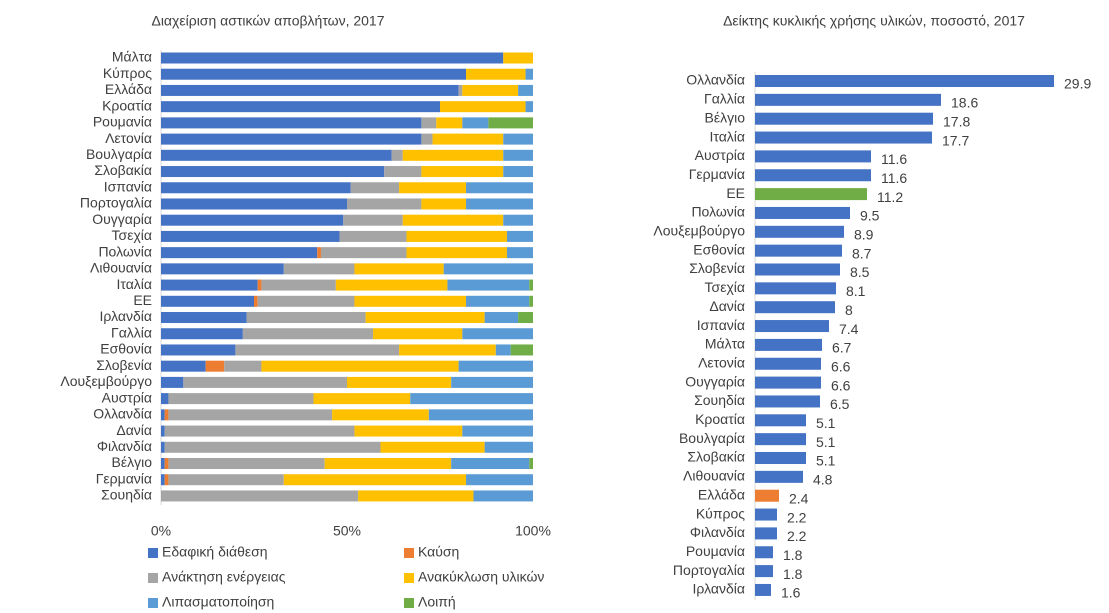 The width and height of the screenshot is (1109, 613). Describe the element at coordinates (719, 589) in the screenshot. I see `y-tick-label: Ιρλανδία` at that location.